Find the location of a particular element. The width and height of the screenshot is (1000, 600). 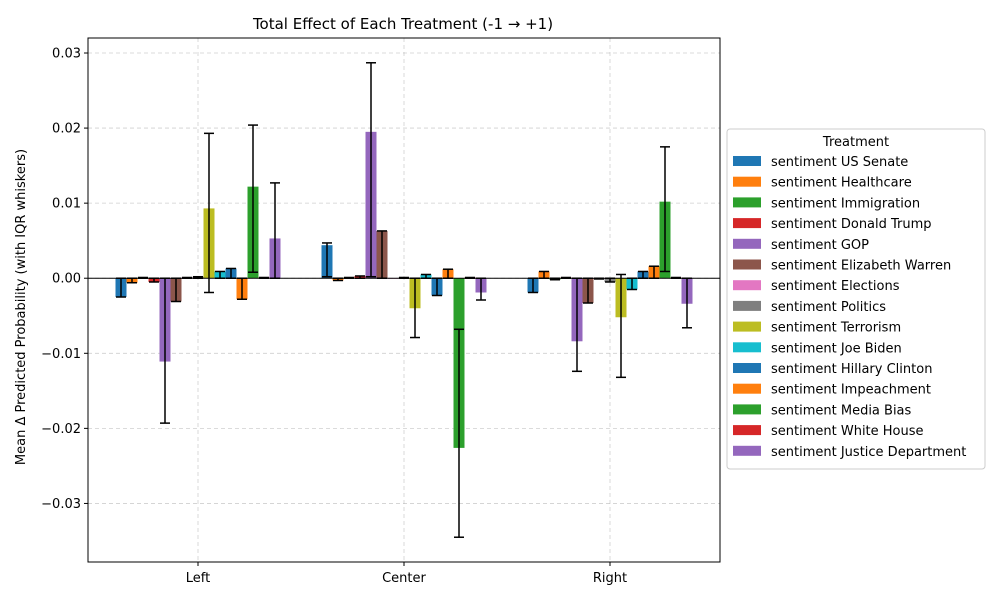

legend-label: sentiment Impeachment is located at coordinates (851, 390).